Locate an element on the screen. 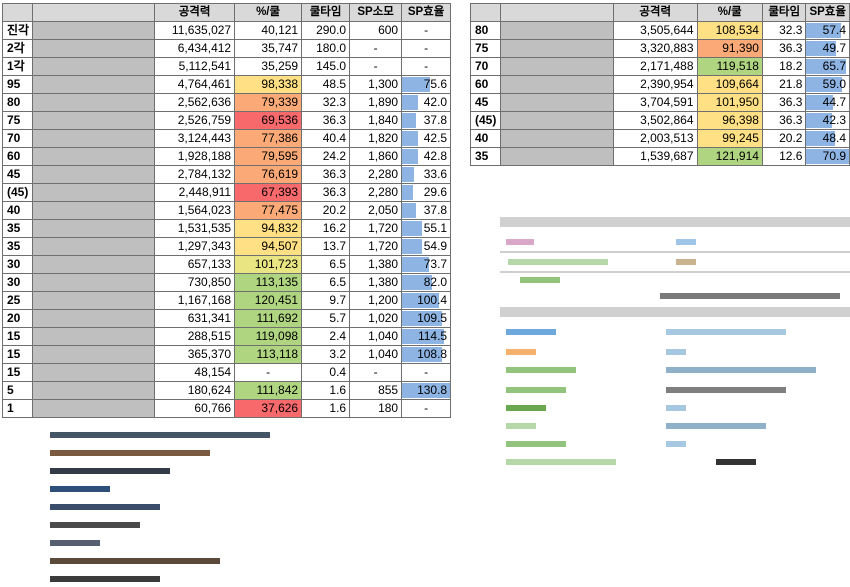  level-cell: 80 is located at coordinates (17, 102).